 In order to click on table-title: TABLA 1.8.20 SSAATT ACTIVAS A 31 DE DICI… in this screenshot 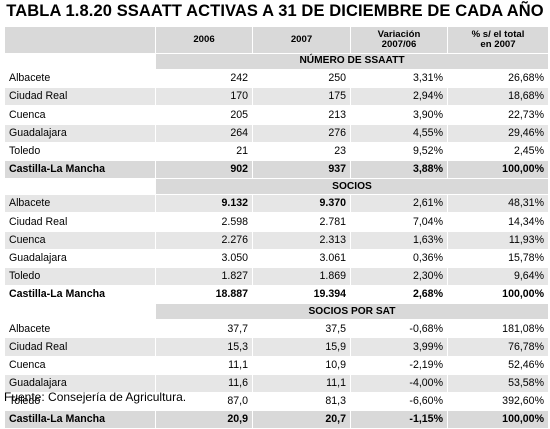, I will do `click(275, 11)`.